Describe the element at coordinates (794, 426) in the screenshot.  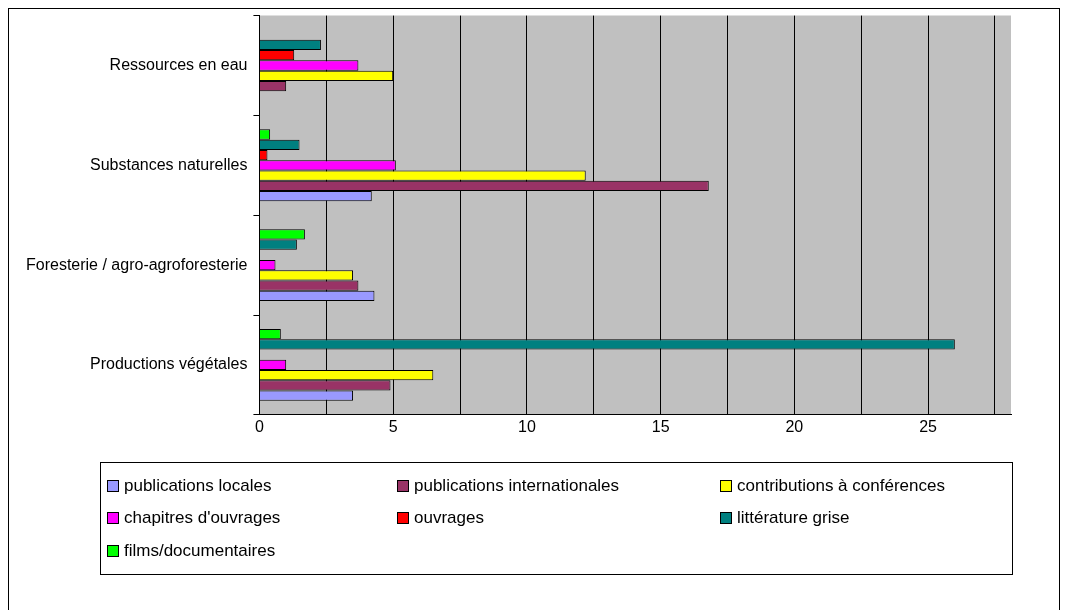
I see `x-tick-label: 20` at that location.